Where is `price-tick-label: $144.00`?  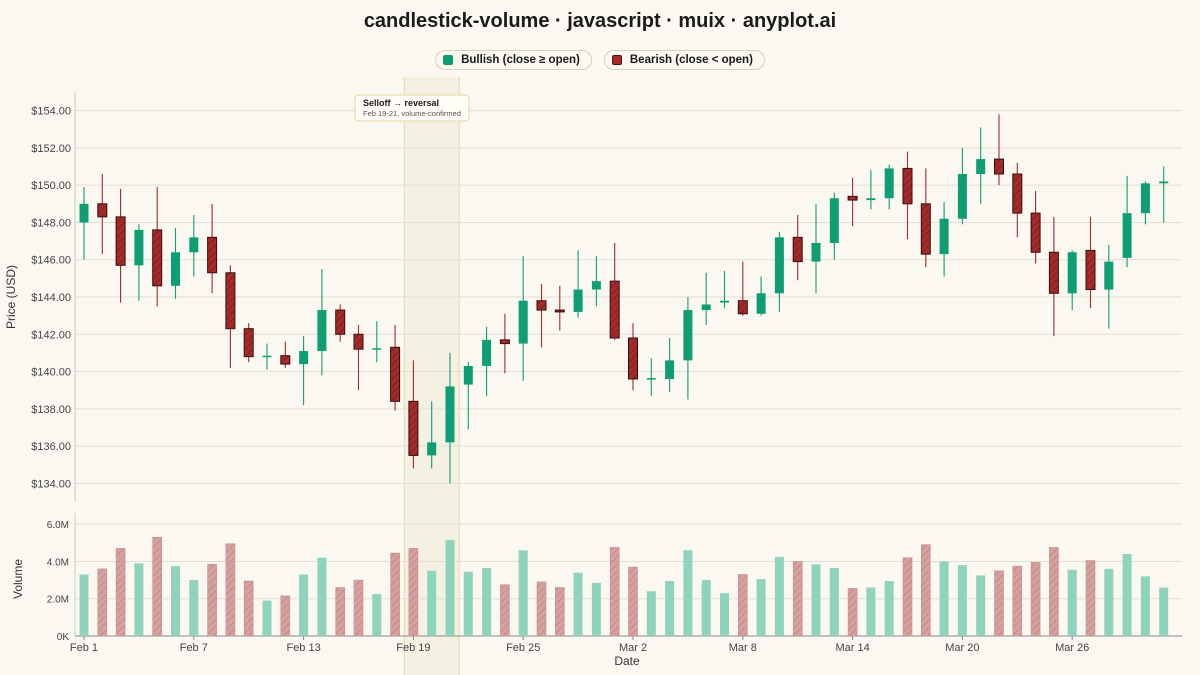
price-tick-label: $144.00 is located at coordinates (51, 298).